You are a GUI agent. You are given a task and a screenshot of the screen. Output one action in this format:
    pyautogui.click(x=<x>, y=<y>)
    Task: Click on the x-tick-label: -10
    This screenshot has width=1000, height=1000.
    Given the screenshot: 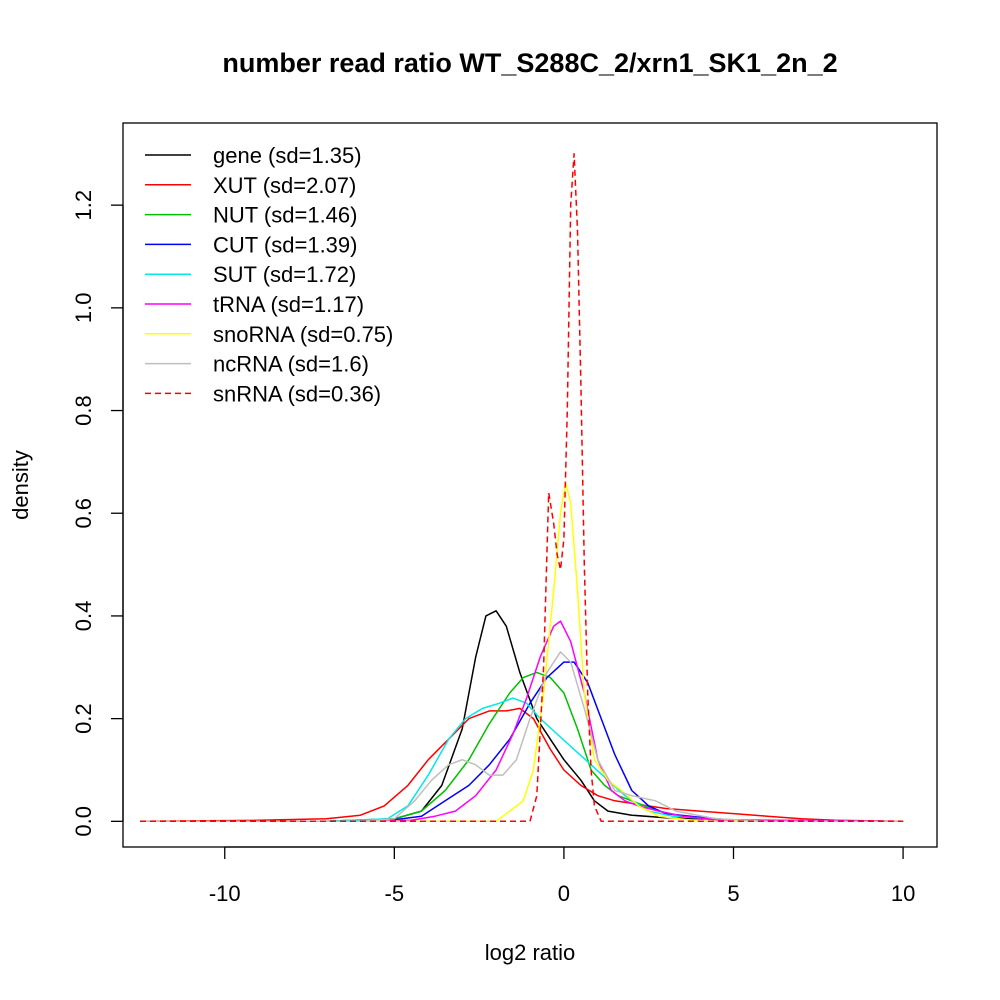 What is the action you would take?
    pyautogui.click(x=225, y=893)
    